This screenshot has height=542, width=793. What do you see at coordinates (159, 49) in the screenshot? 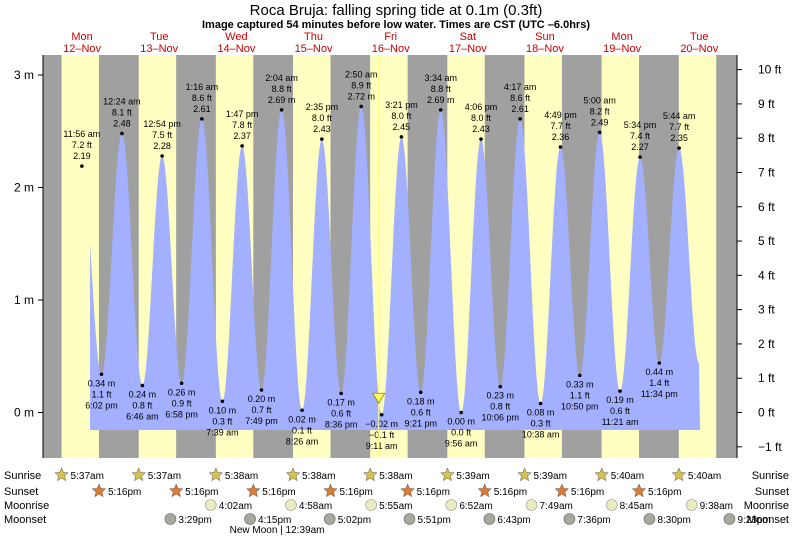
I see `day-date-label: 13–Nov` at bounding box center [159, 49].